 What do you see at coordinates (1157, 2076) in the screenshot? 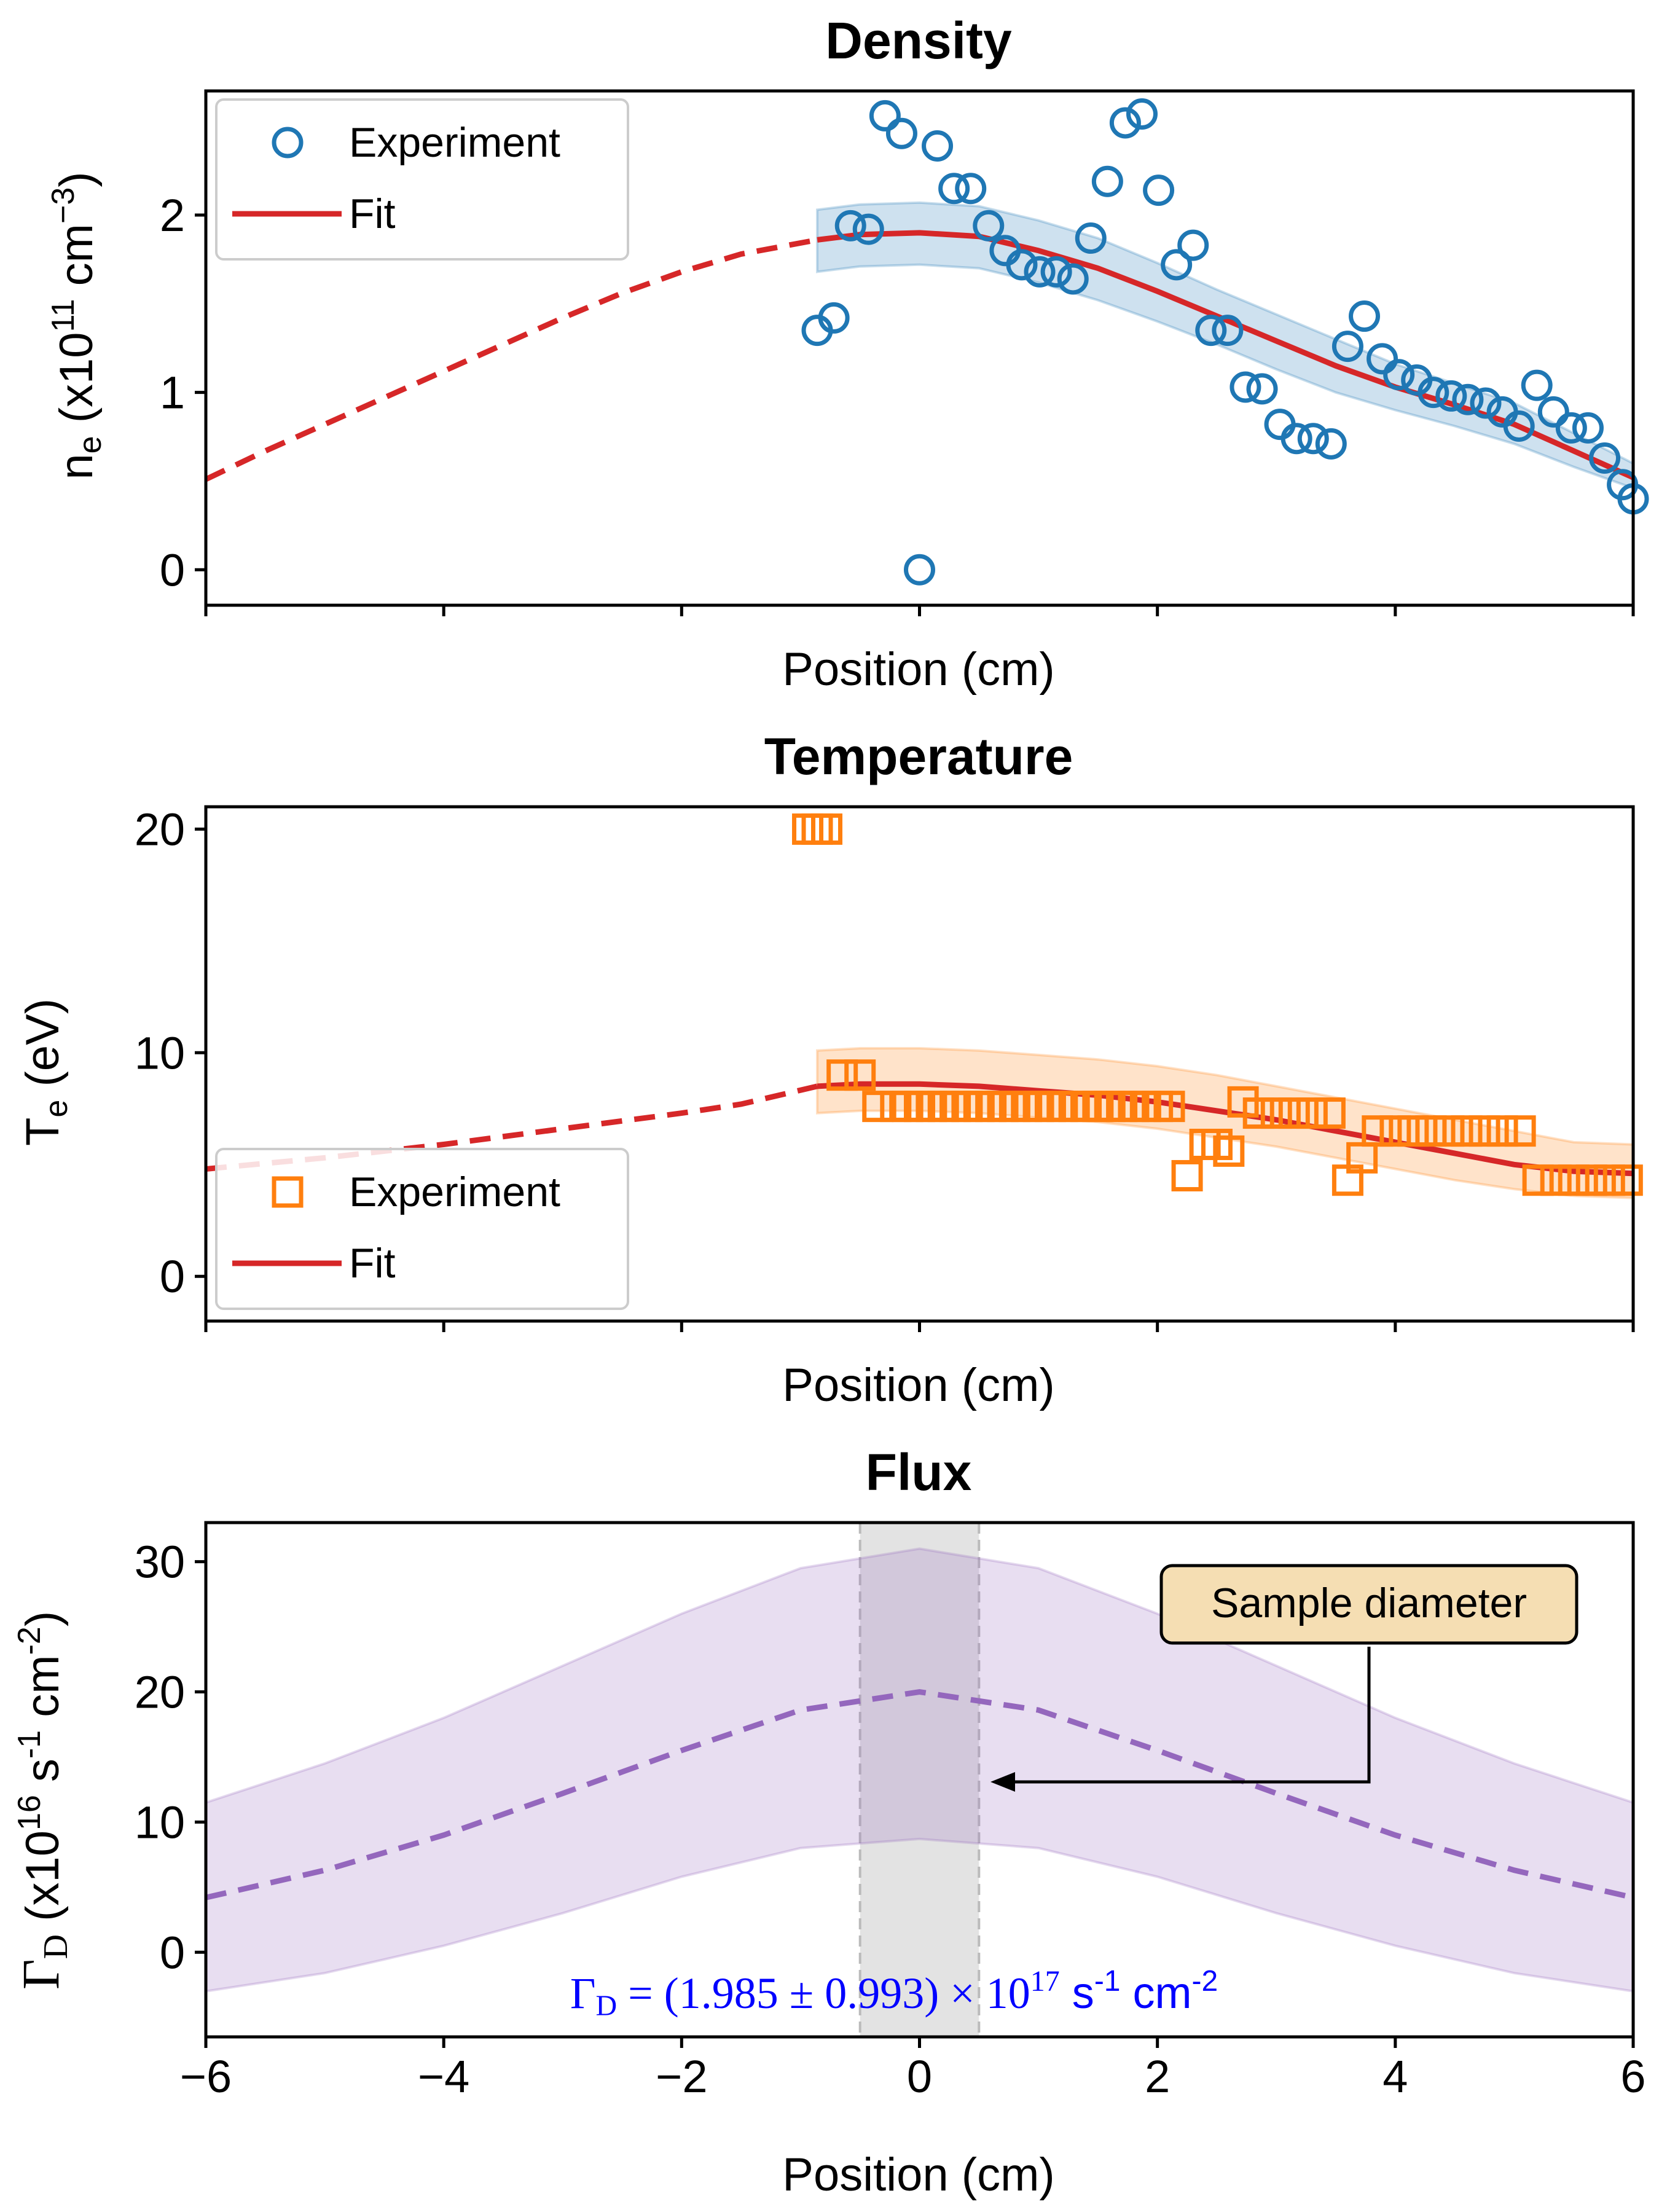
I see `flux-xtick-label: 2` at bounding box center [1157, 2076].